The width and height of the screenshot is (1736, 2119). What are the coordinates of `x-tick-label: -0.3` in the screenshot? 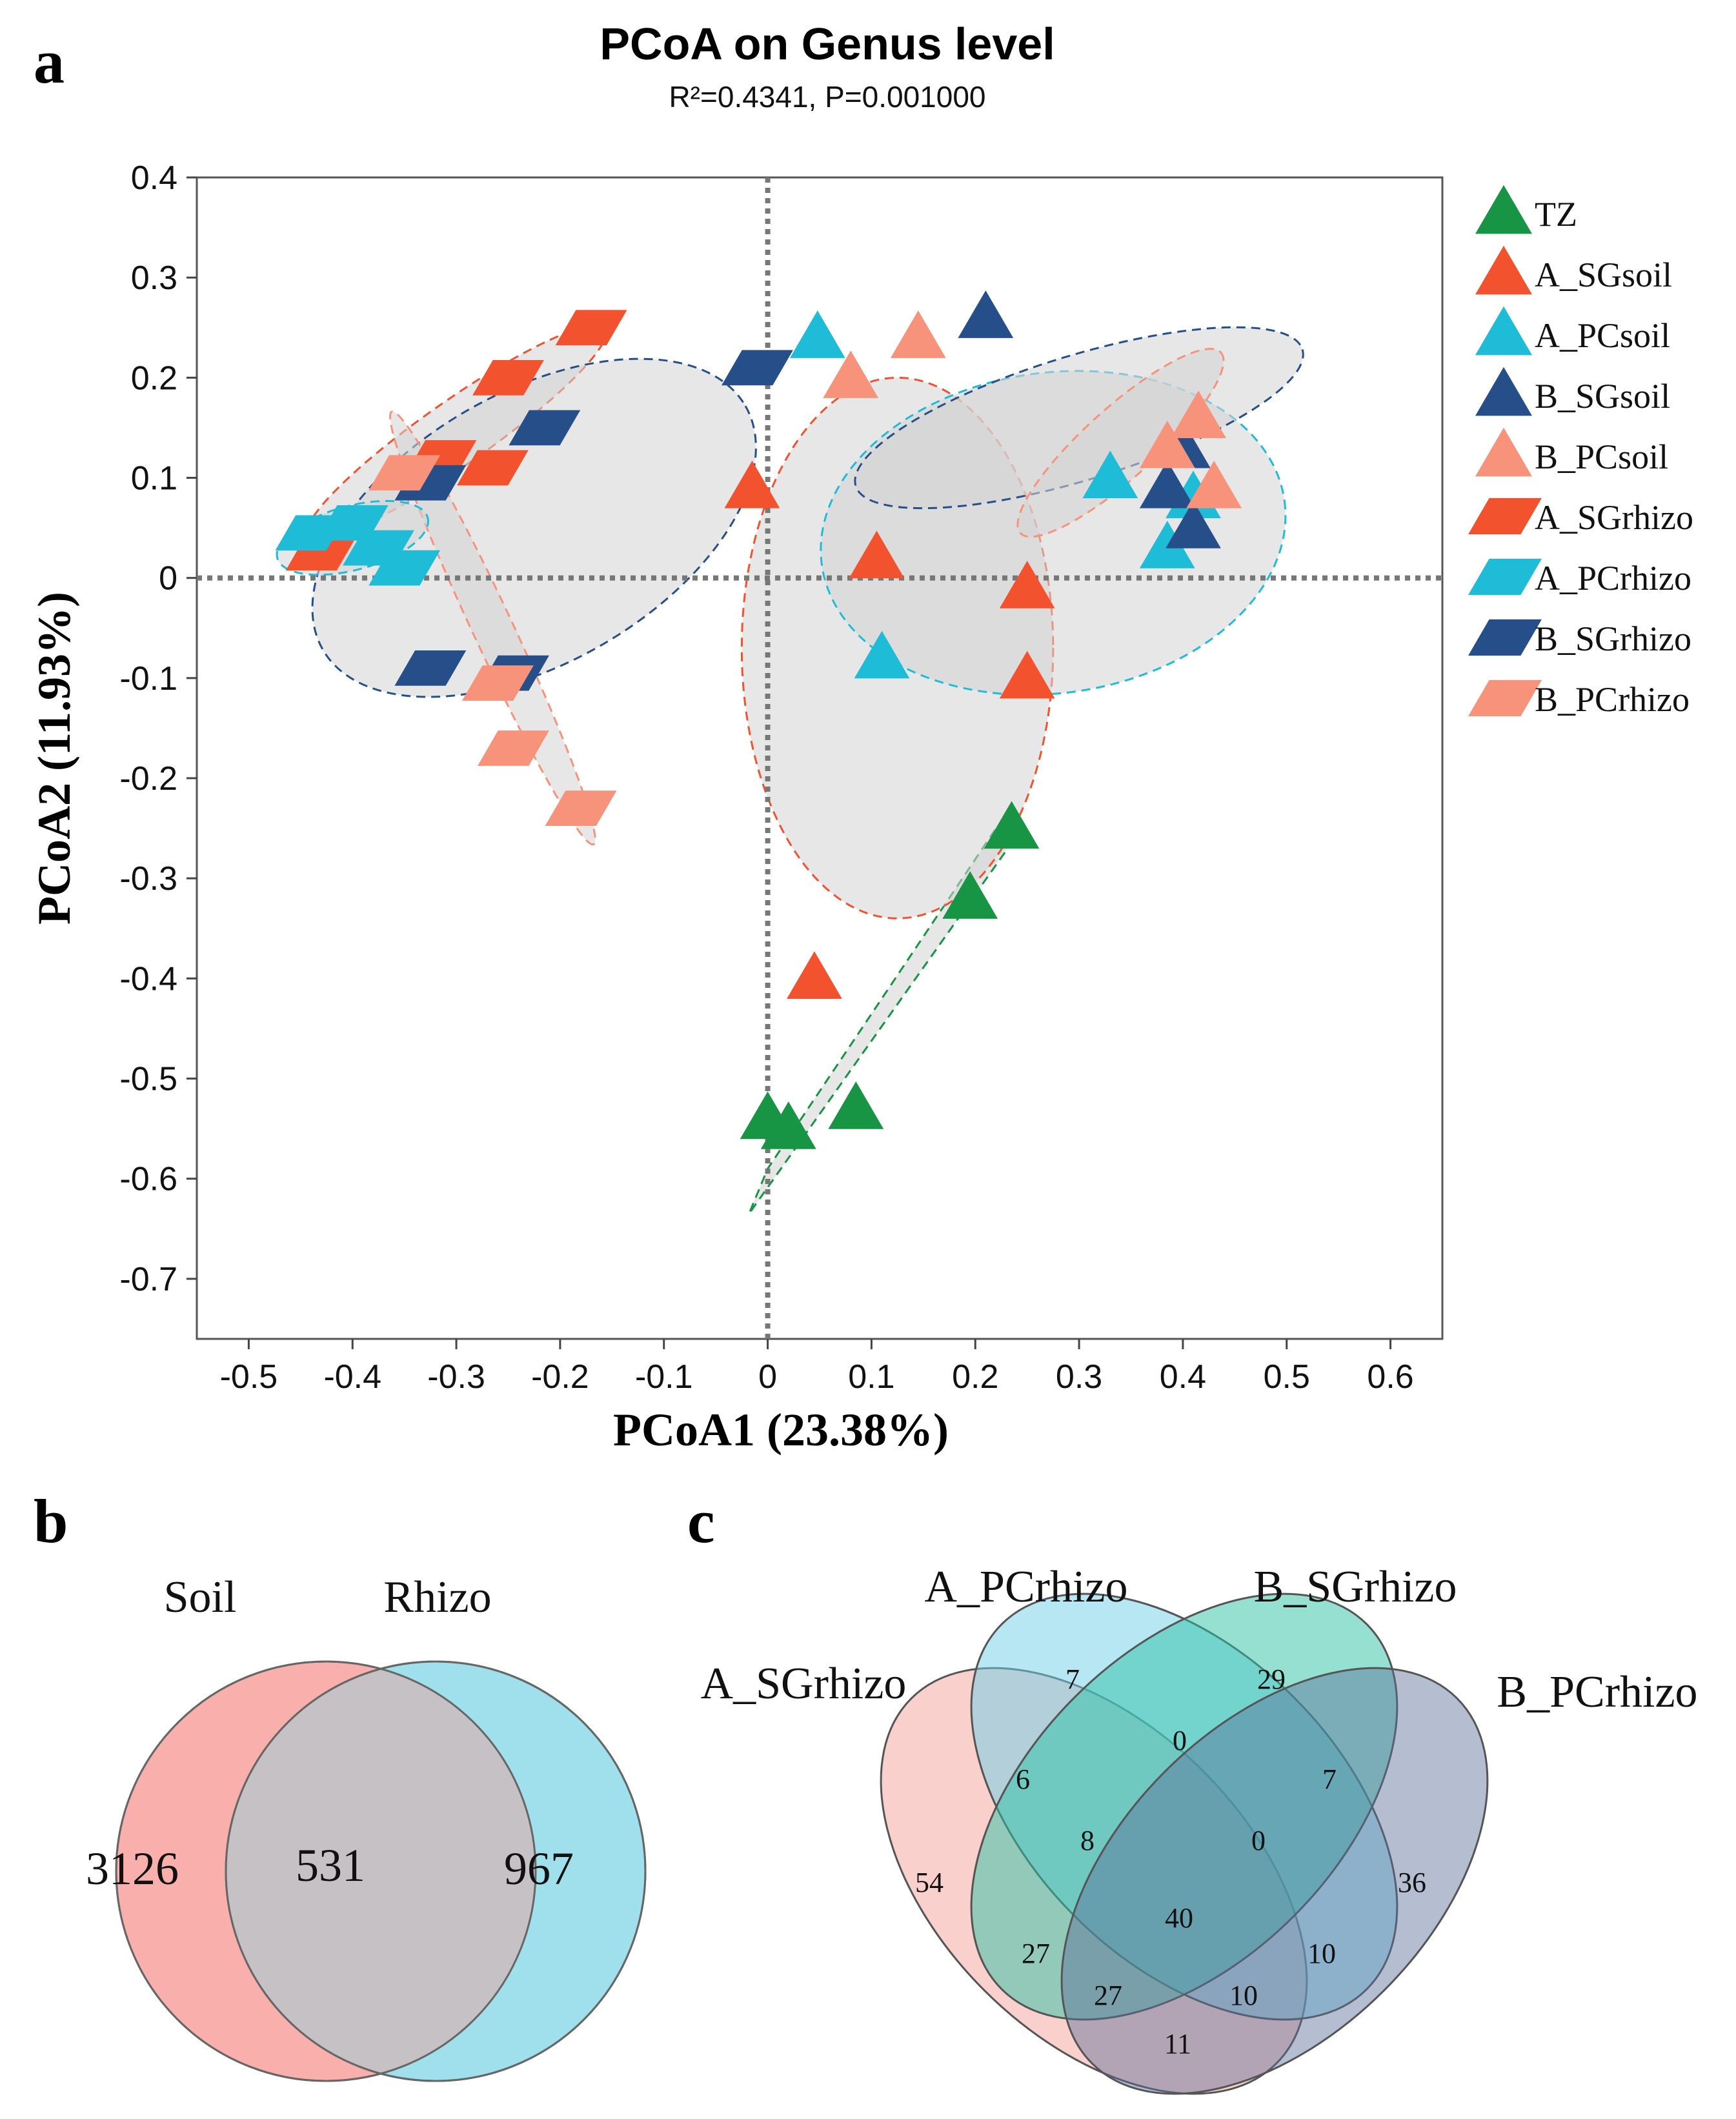 It's located at (456, 1377).